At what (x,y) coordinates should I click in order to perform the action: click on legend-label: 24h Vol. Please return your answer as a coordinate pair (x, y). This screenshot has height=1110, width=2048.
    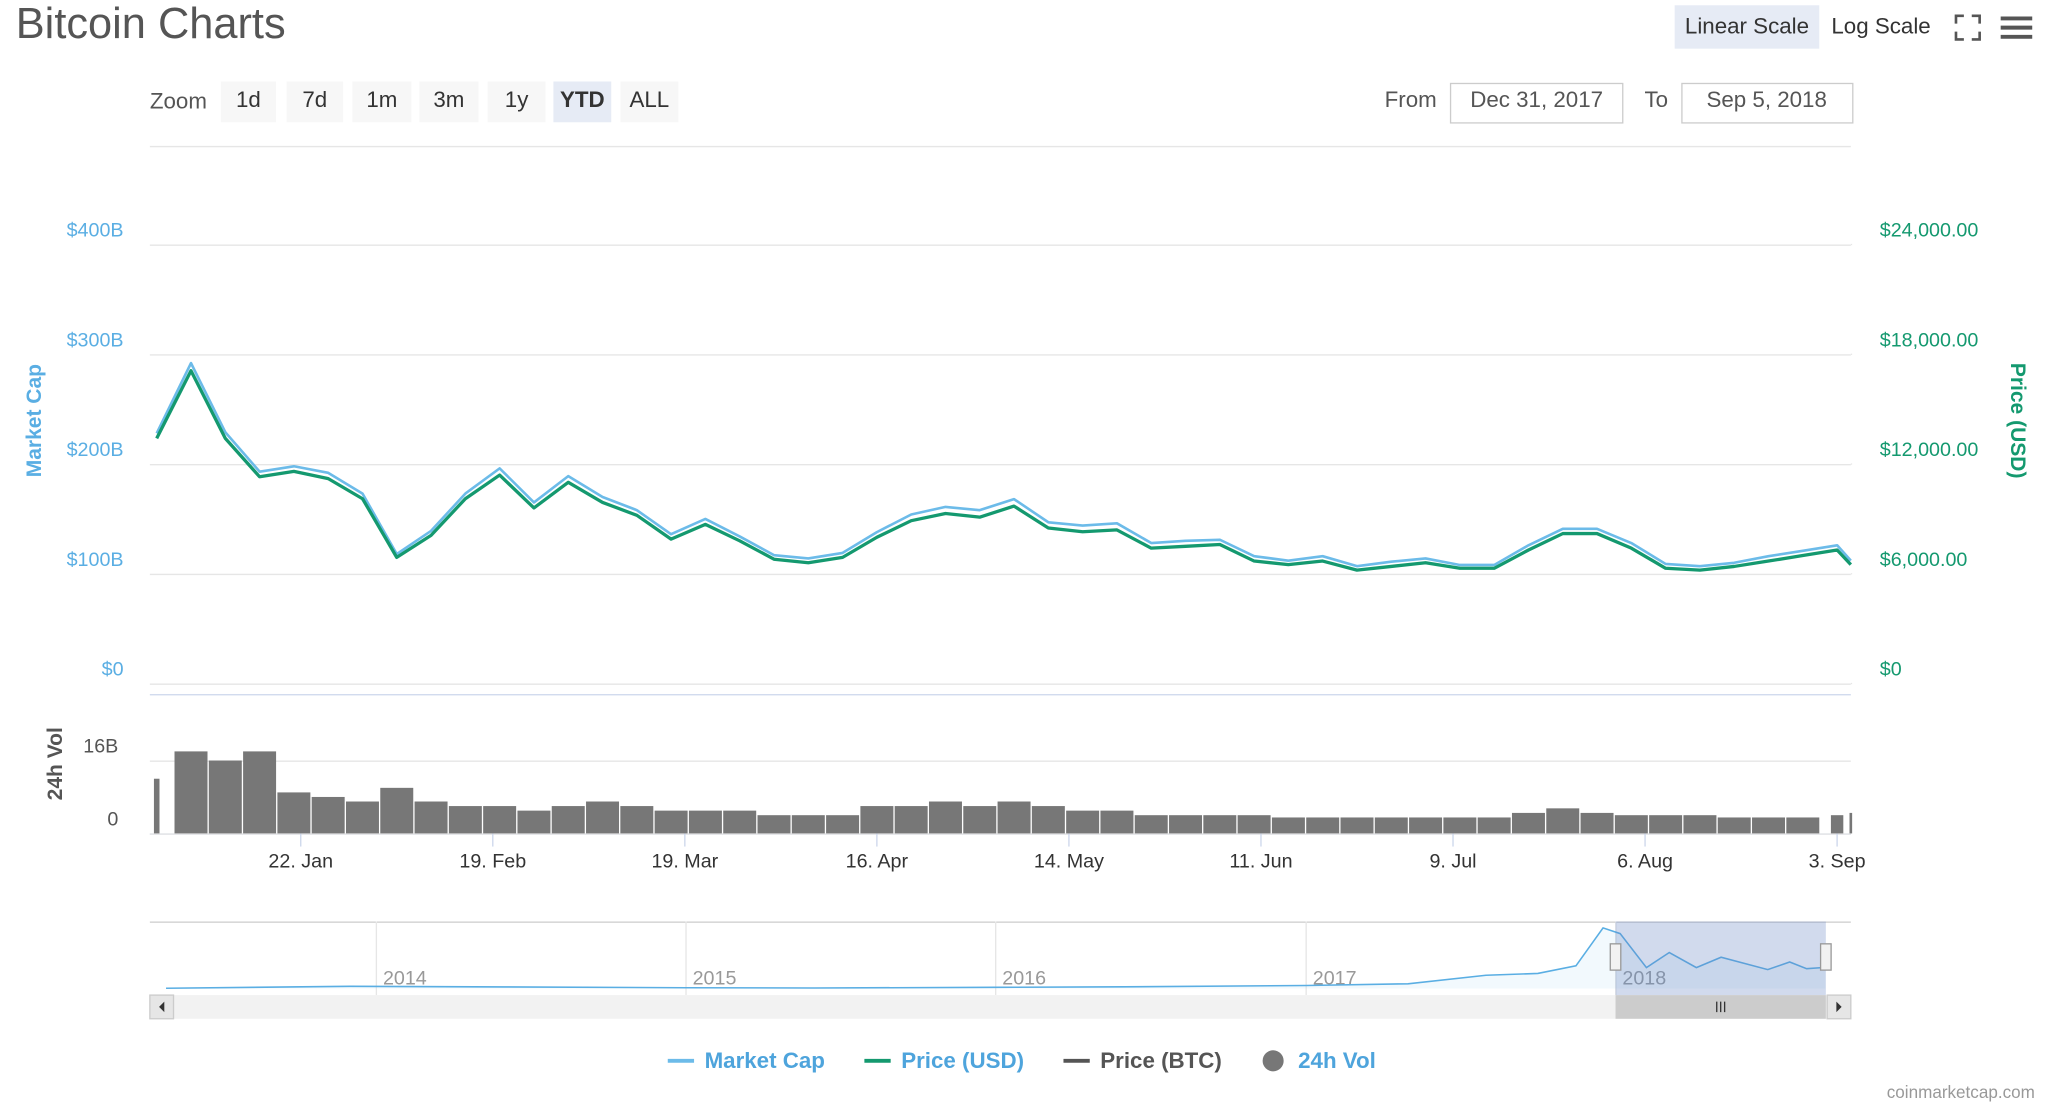
    Looking at the image, I should click on (1337, 1060).